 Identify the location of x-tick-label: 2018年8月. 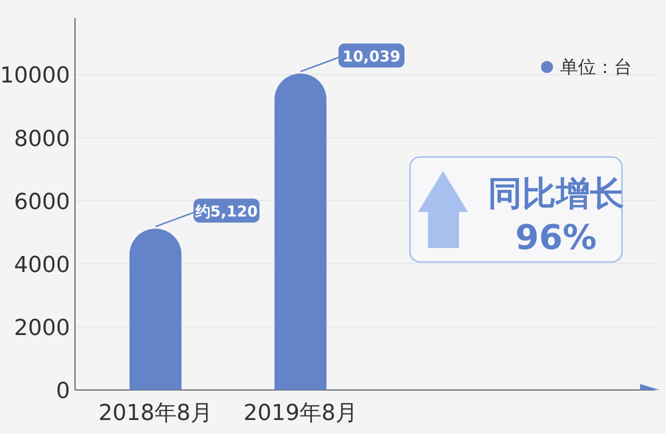
(155, 413).